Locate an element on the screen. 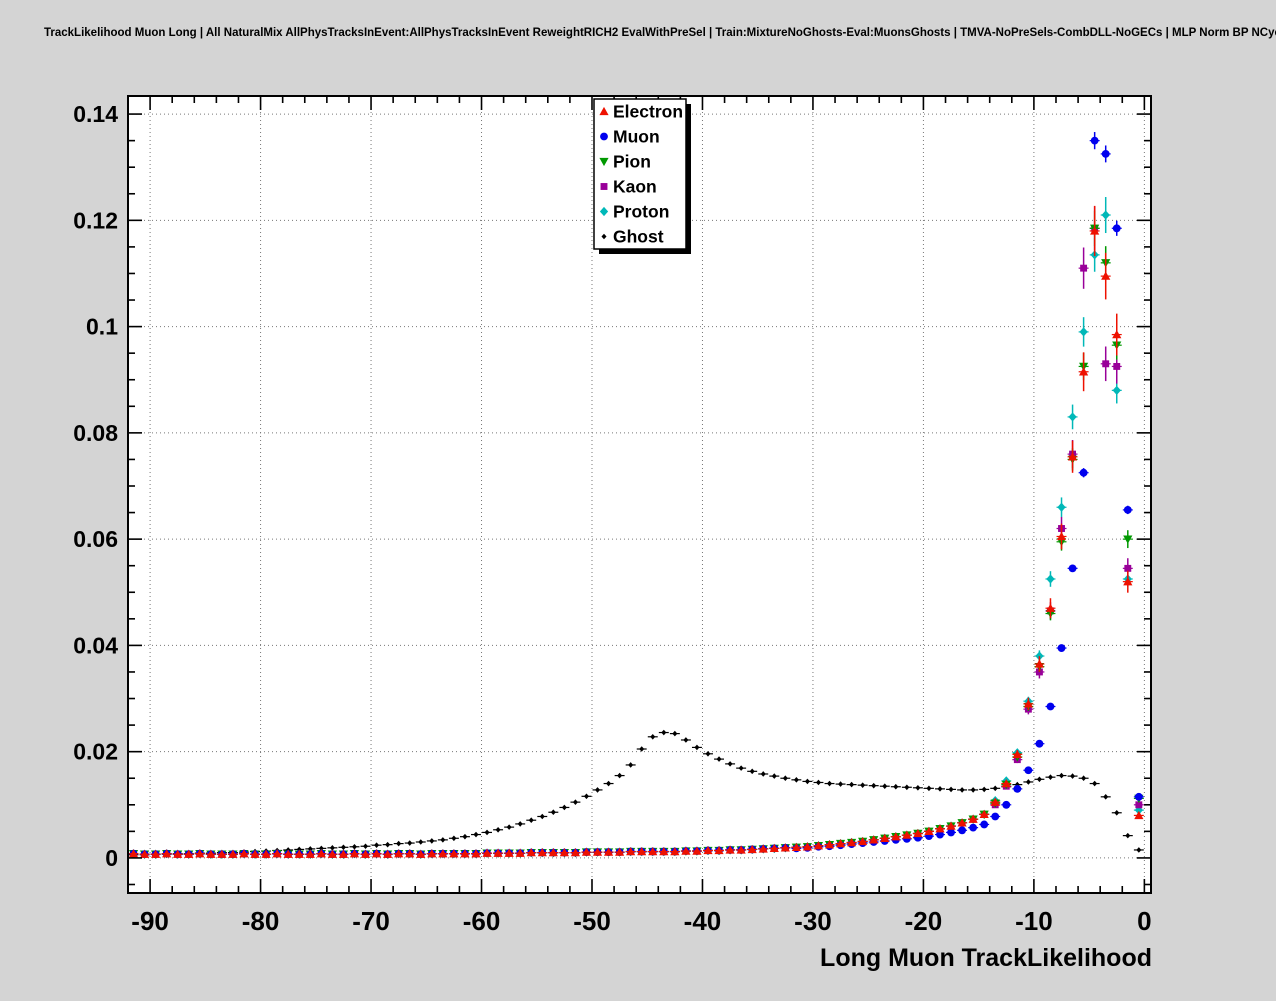  legend-label-proton: Proton is located at coordinates (641, 212).